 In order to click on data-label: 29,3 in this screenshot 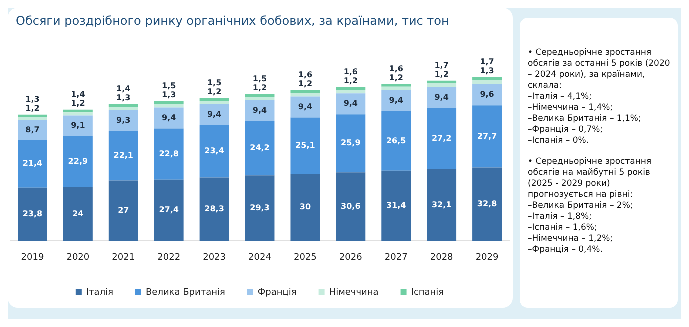, I will do `click(260, 207)`.